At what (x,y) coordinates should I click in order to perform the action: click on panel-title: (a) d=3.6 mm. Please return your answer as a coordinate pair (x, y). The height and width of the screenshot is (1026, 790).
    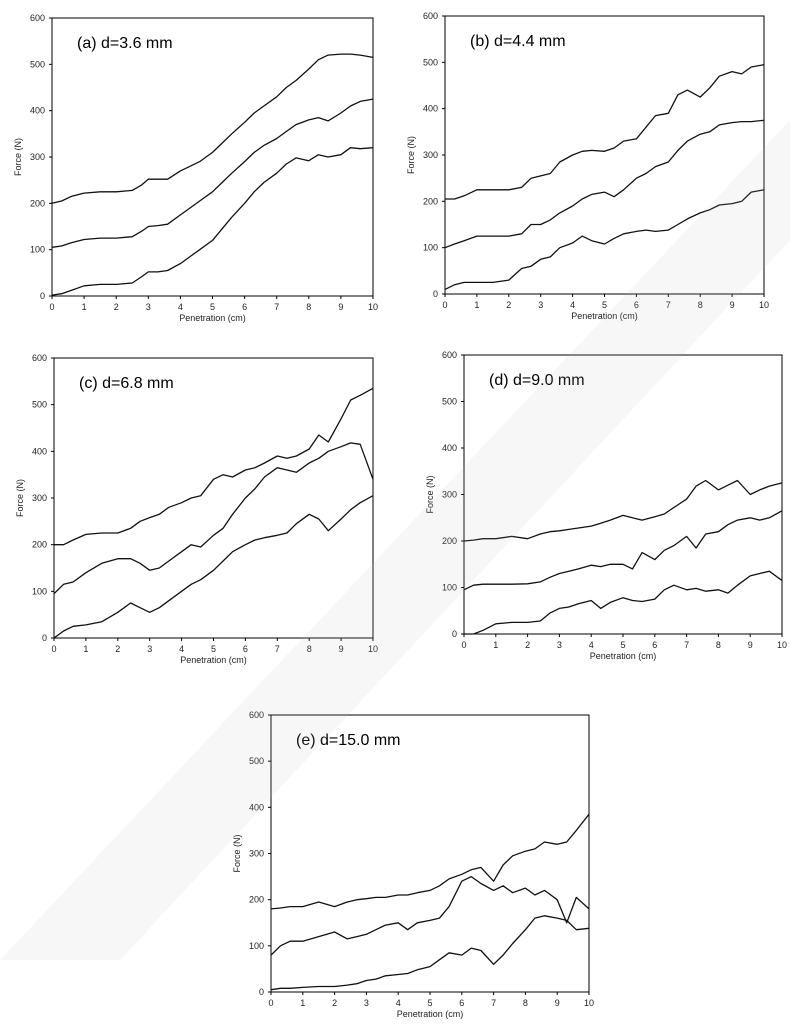
    Looking at the image, I should click on (125, 43).